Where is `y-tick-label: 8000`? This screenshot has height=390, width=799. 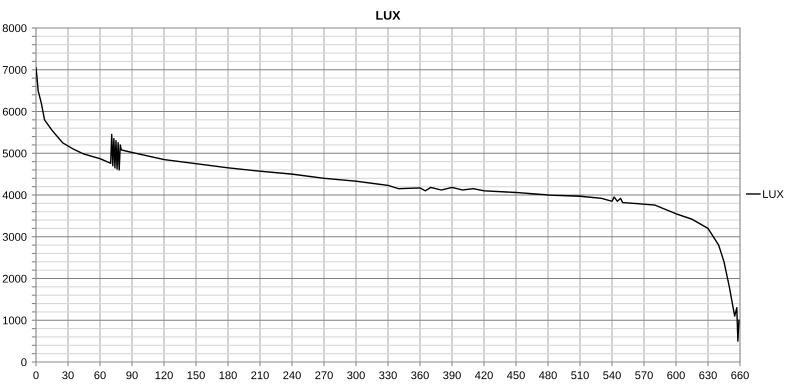 y-tick-label: 8000 is located at coordinates (14, 28).